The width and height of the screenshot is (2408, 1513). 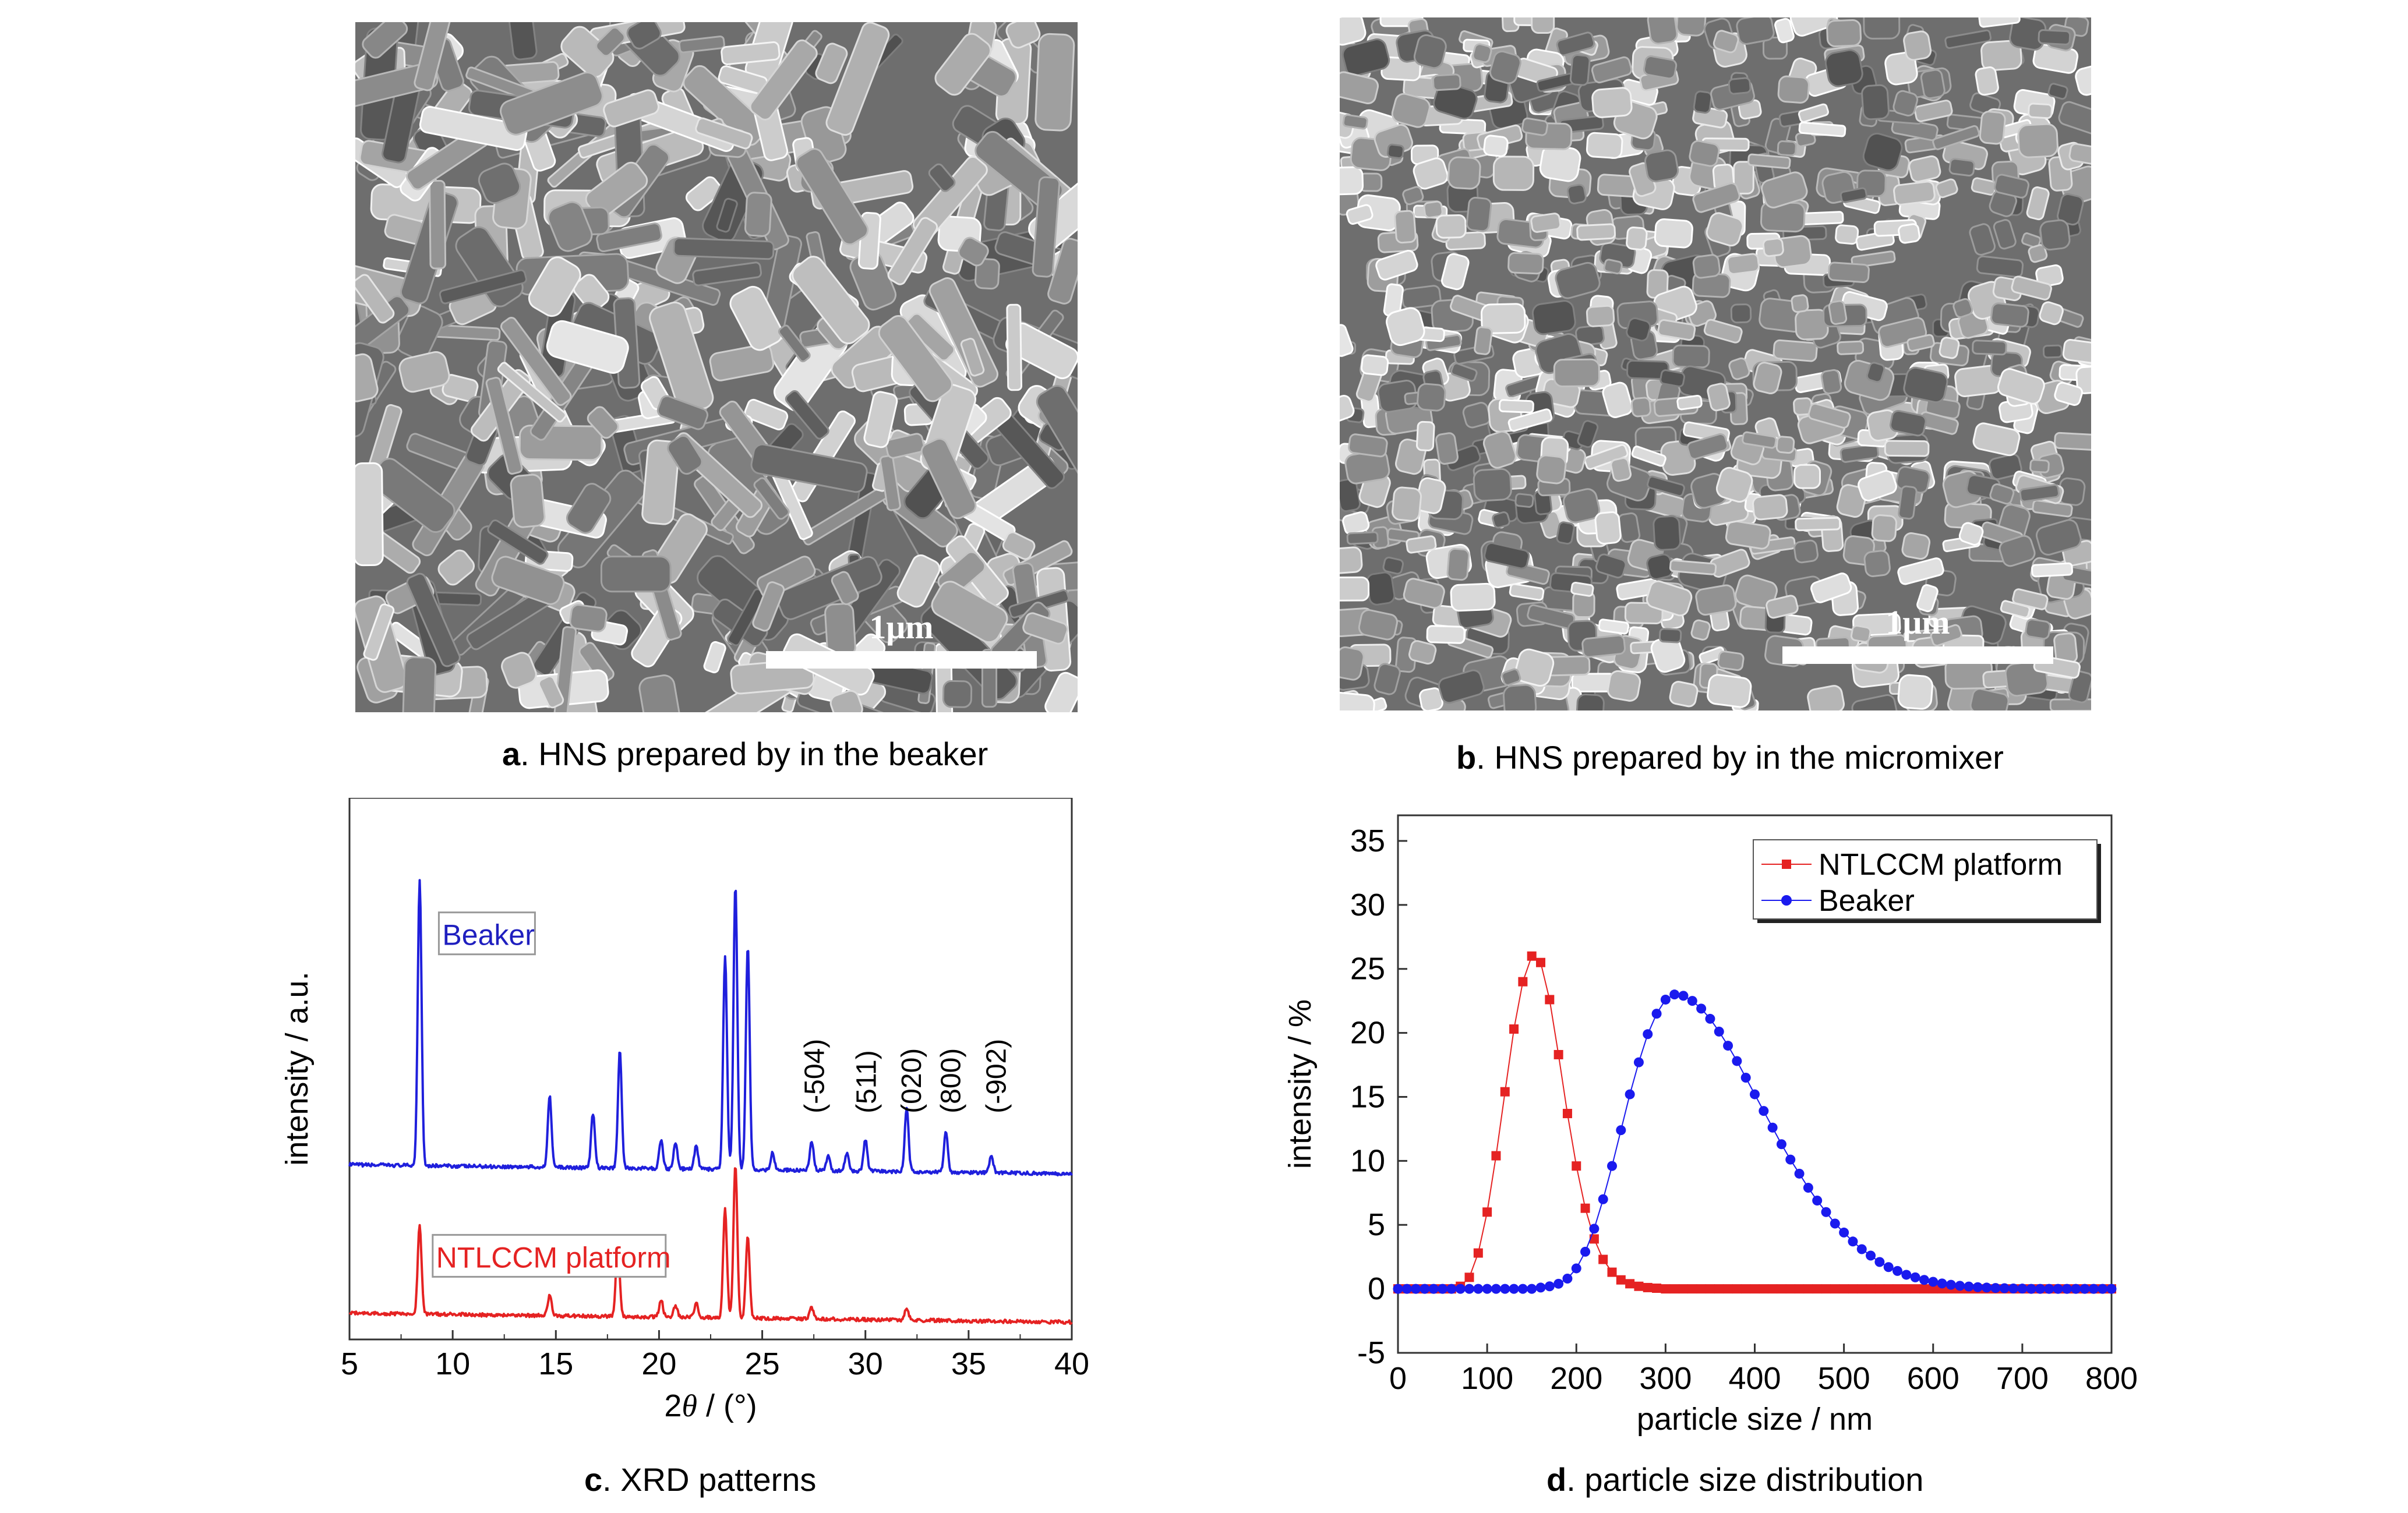 I want to click on x-tick-label: 400, so click(x=1754, y=1378).